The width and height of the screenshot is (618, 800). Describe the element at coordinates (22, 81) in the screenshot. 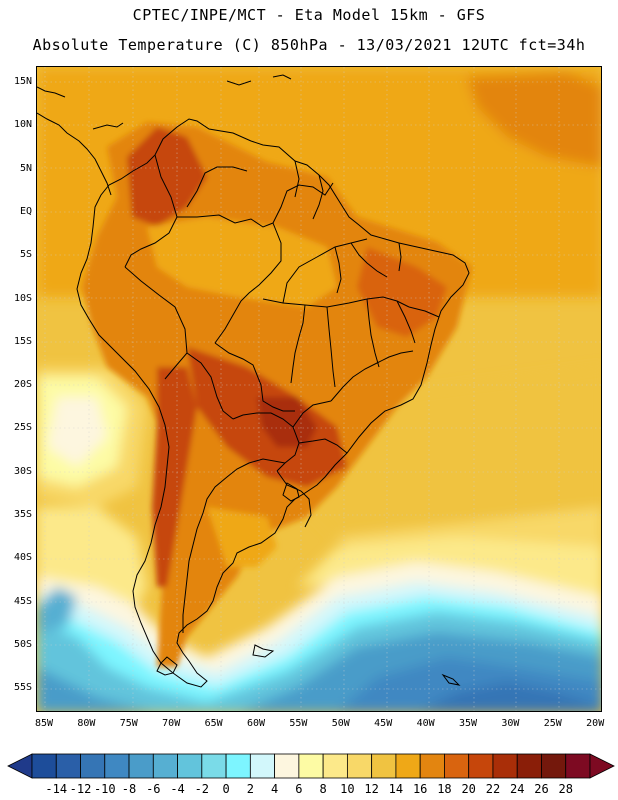

I see `lat-label-15n: 15N` at that location.